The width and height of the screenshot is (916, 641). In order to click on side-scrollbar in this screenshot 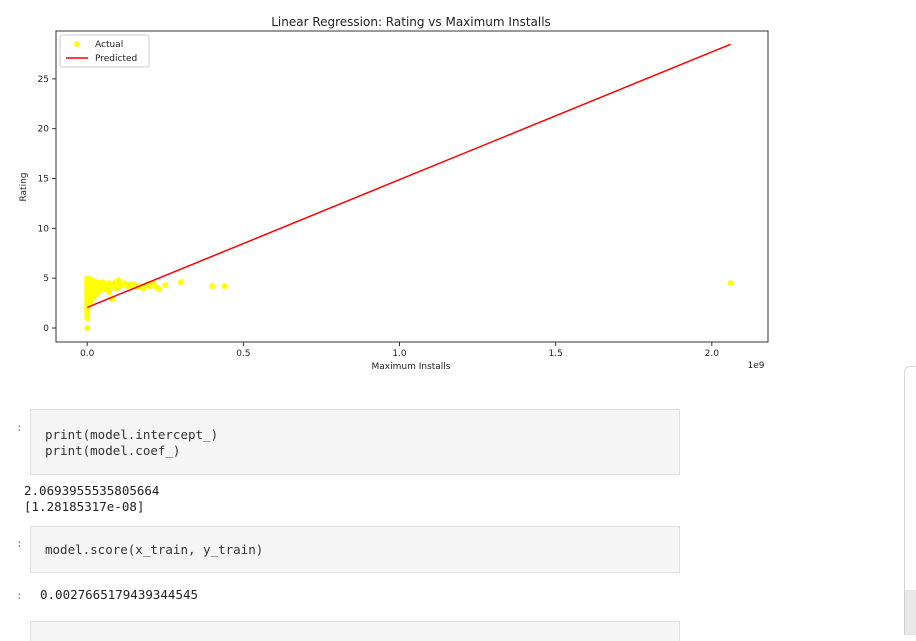, I will do `click(910, 612)`.